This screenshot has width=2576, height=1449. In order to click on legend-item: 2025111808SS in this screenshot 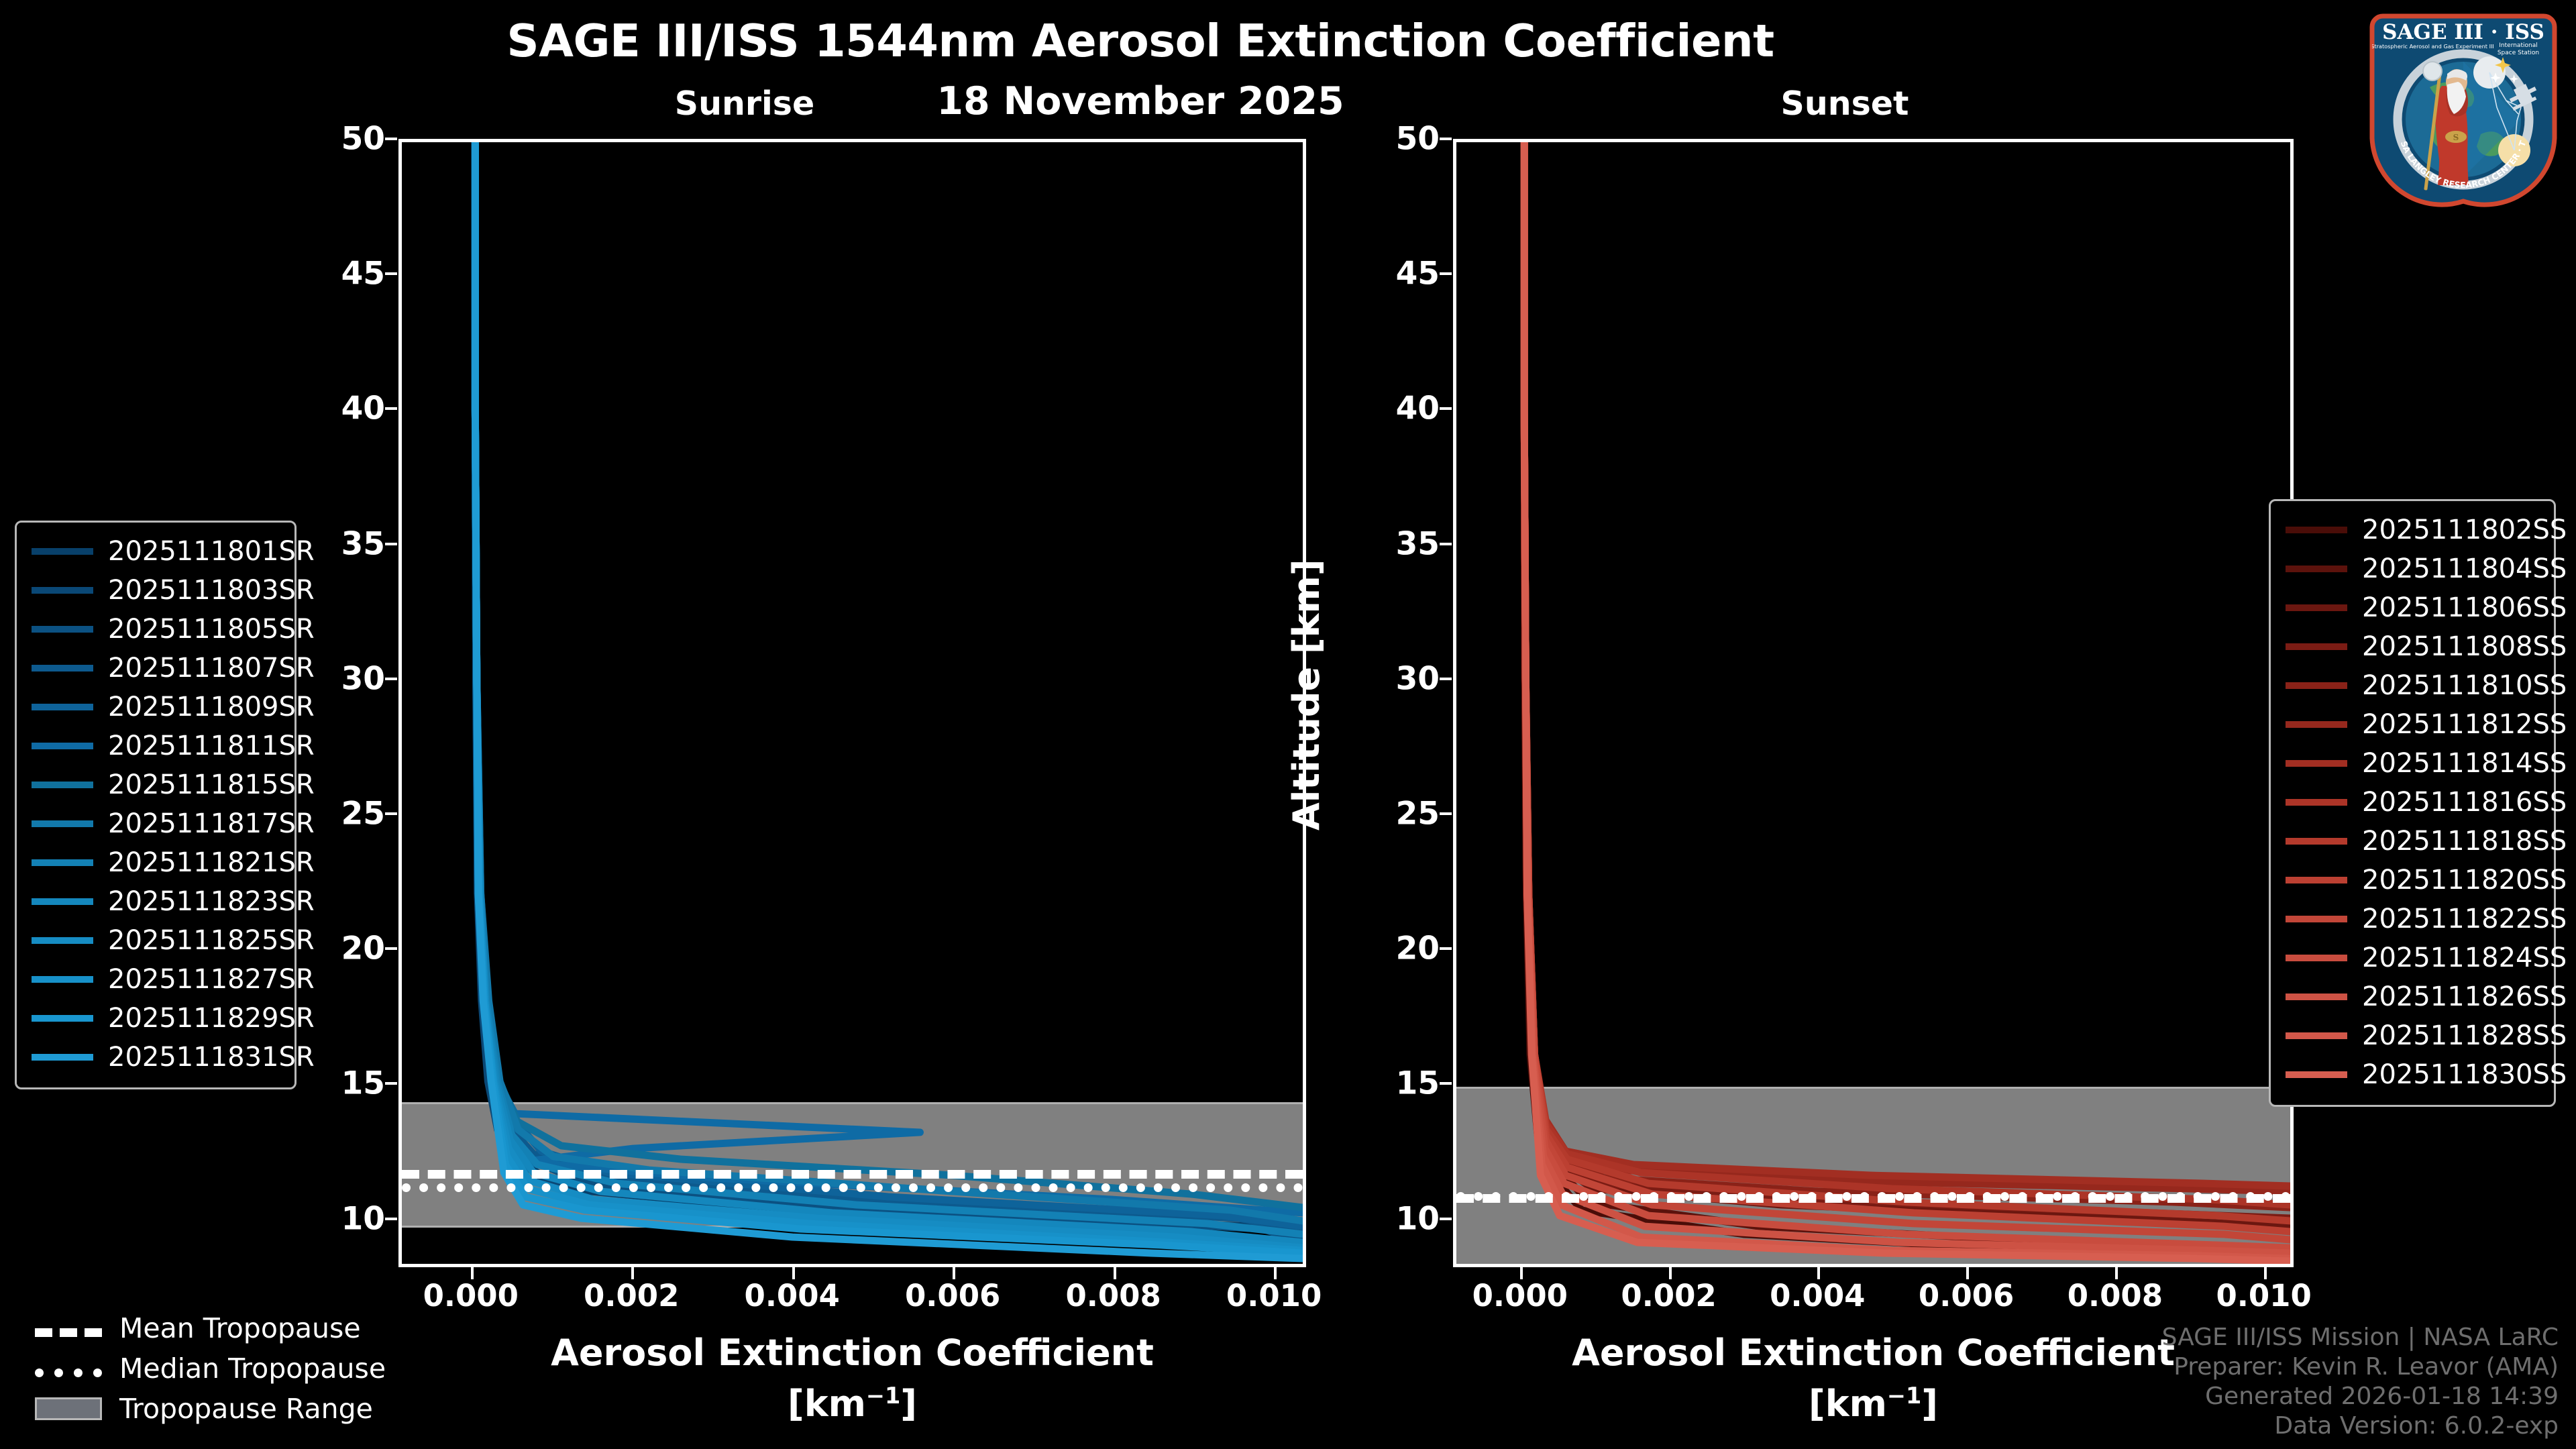, I will do `click(2424, 646)`.